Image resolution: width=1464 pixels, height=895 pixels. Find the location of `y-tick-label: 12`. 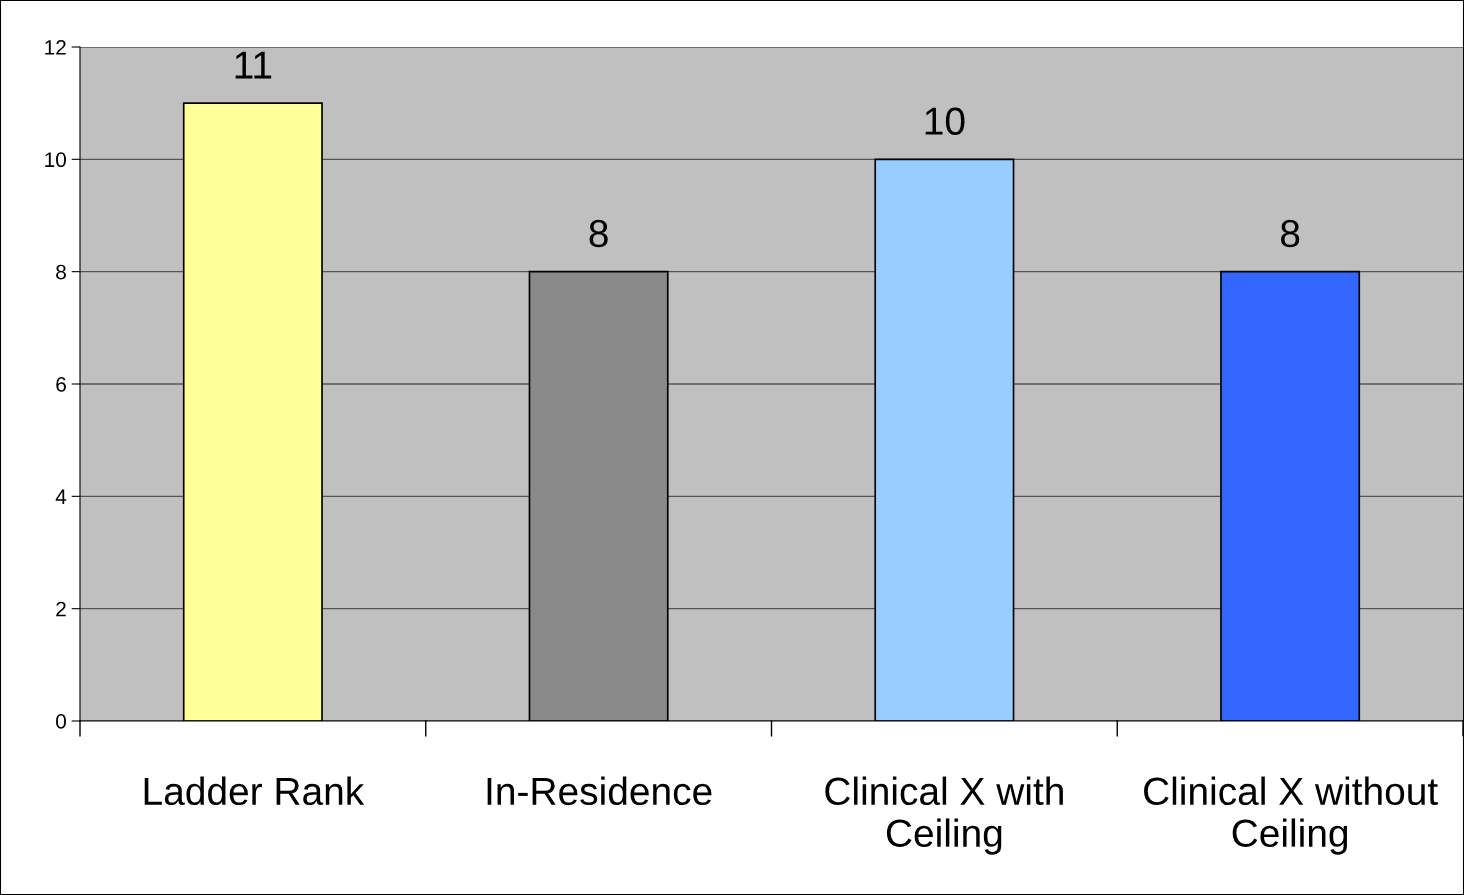

y-tick-label: 12 is located at coordinates (55, 47).